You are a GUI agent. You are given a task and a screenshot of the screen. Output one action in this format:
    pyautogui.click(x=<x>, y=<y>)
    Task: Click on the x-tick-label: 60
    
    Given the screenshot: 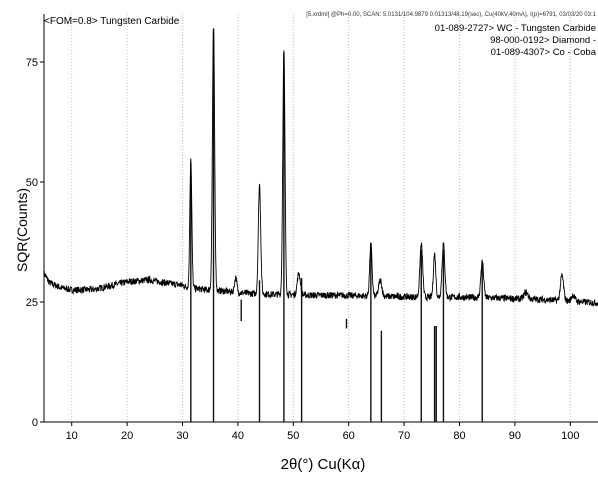 What is the action you would take?
    pyautogui.click(x=349, y=436)
    